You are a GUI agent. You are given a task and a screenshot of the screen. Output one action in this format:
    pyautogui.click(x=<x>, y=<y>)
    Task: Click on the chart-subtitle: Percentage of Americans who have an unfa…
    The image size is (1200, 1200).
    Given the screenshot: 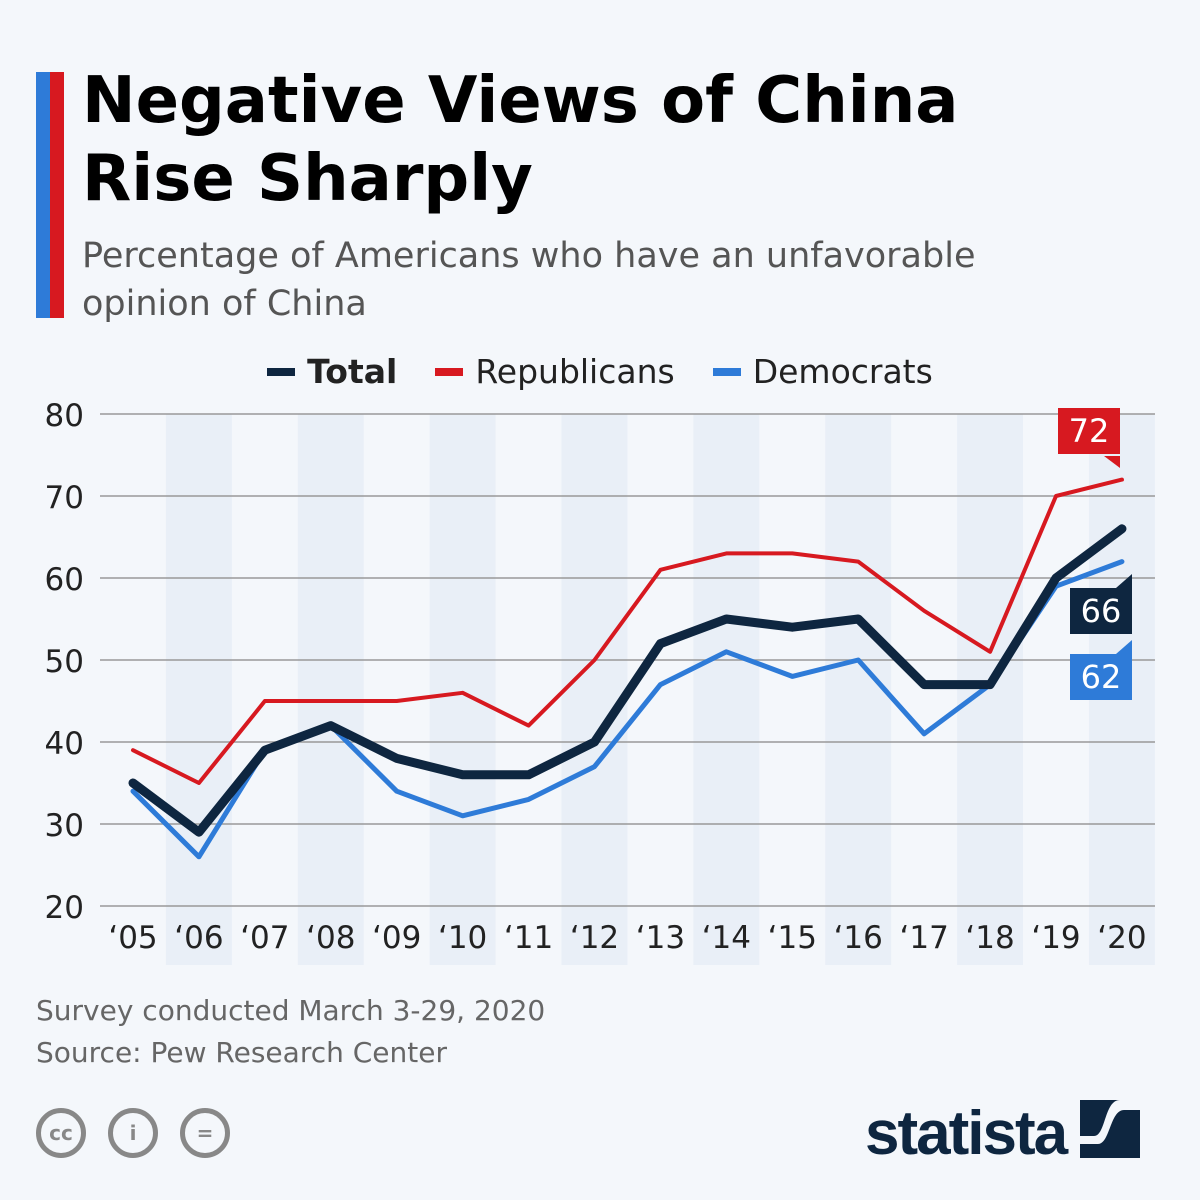 What is the action you would take?
    pyautogui.click(x=529, y=280)
    